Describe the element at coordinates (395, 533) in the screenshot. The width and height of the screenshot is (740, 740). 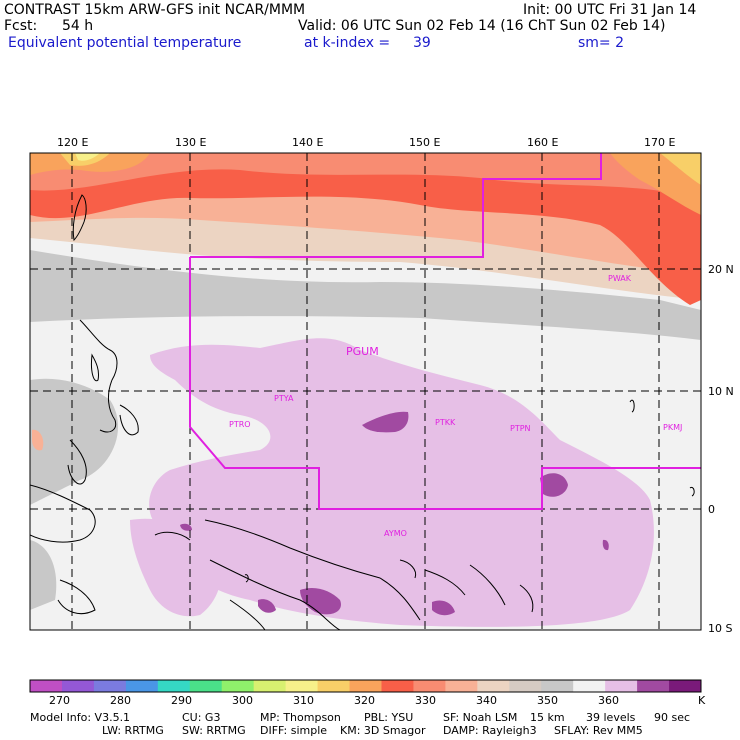
I see `station-aymo: AYMO` at that location.